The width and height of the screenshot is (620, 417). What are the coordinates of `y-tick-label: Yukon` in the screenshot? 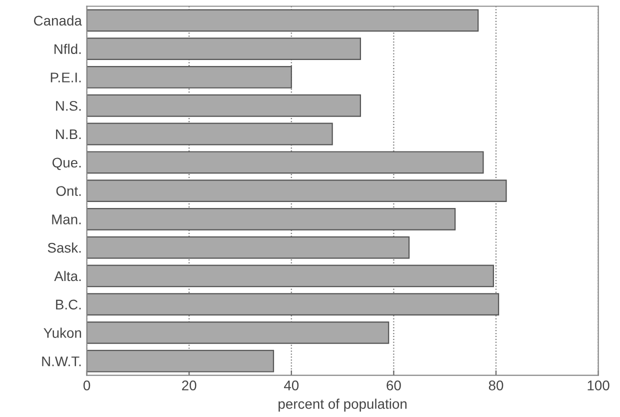 It's located at (63, 333).